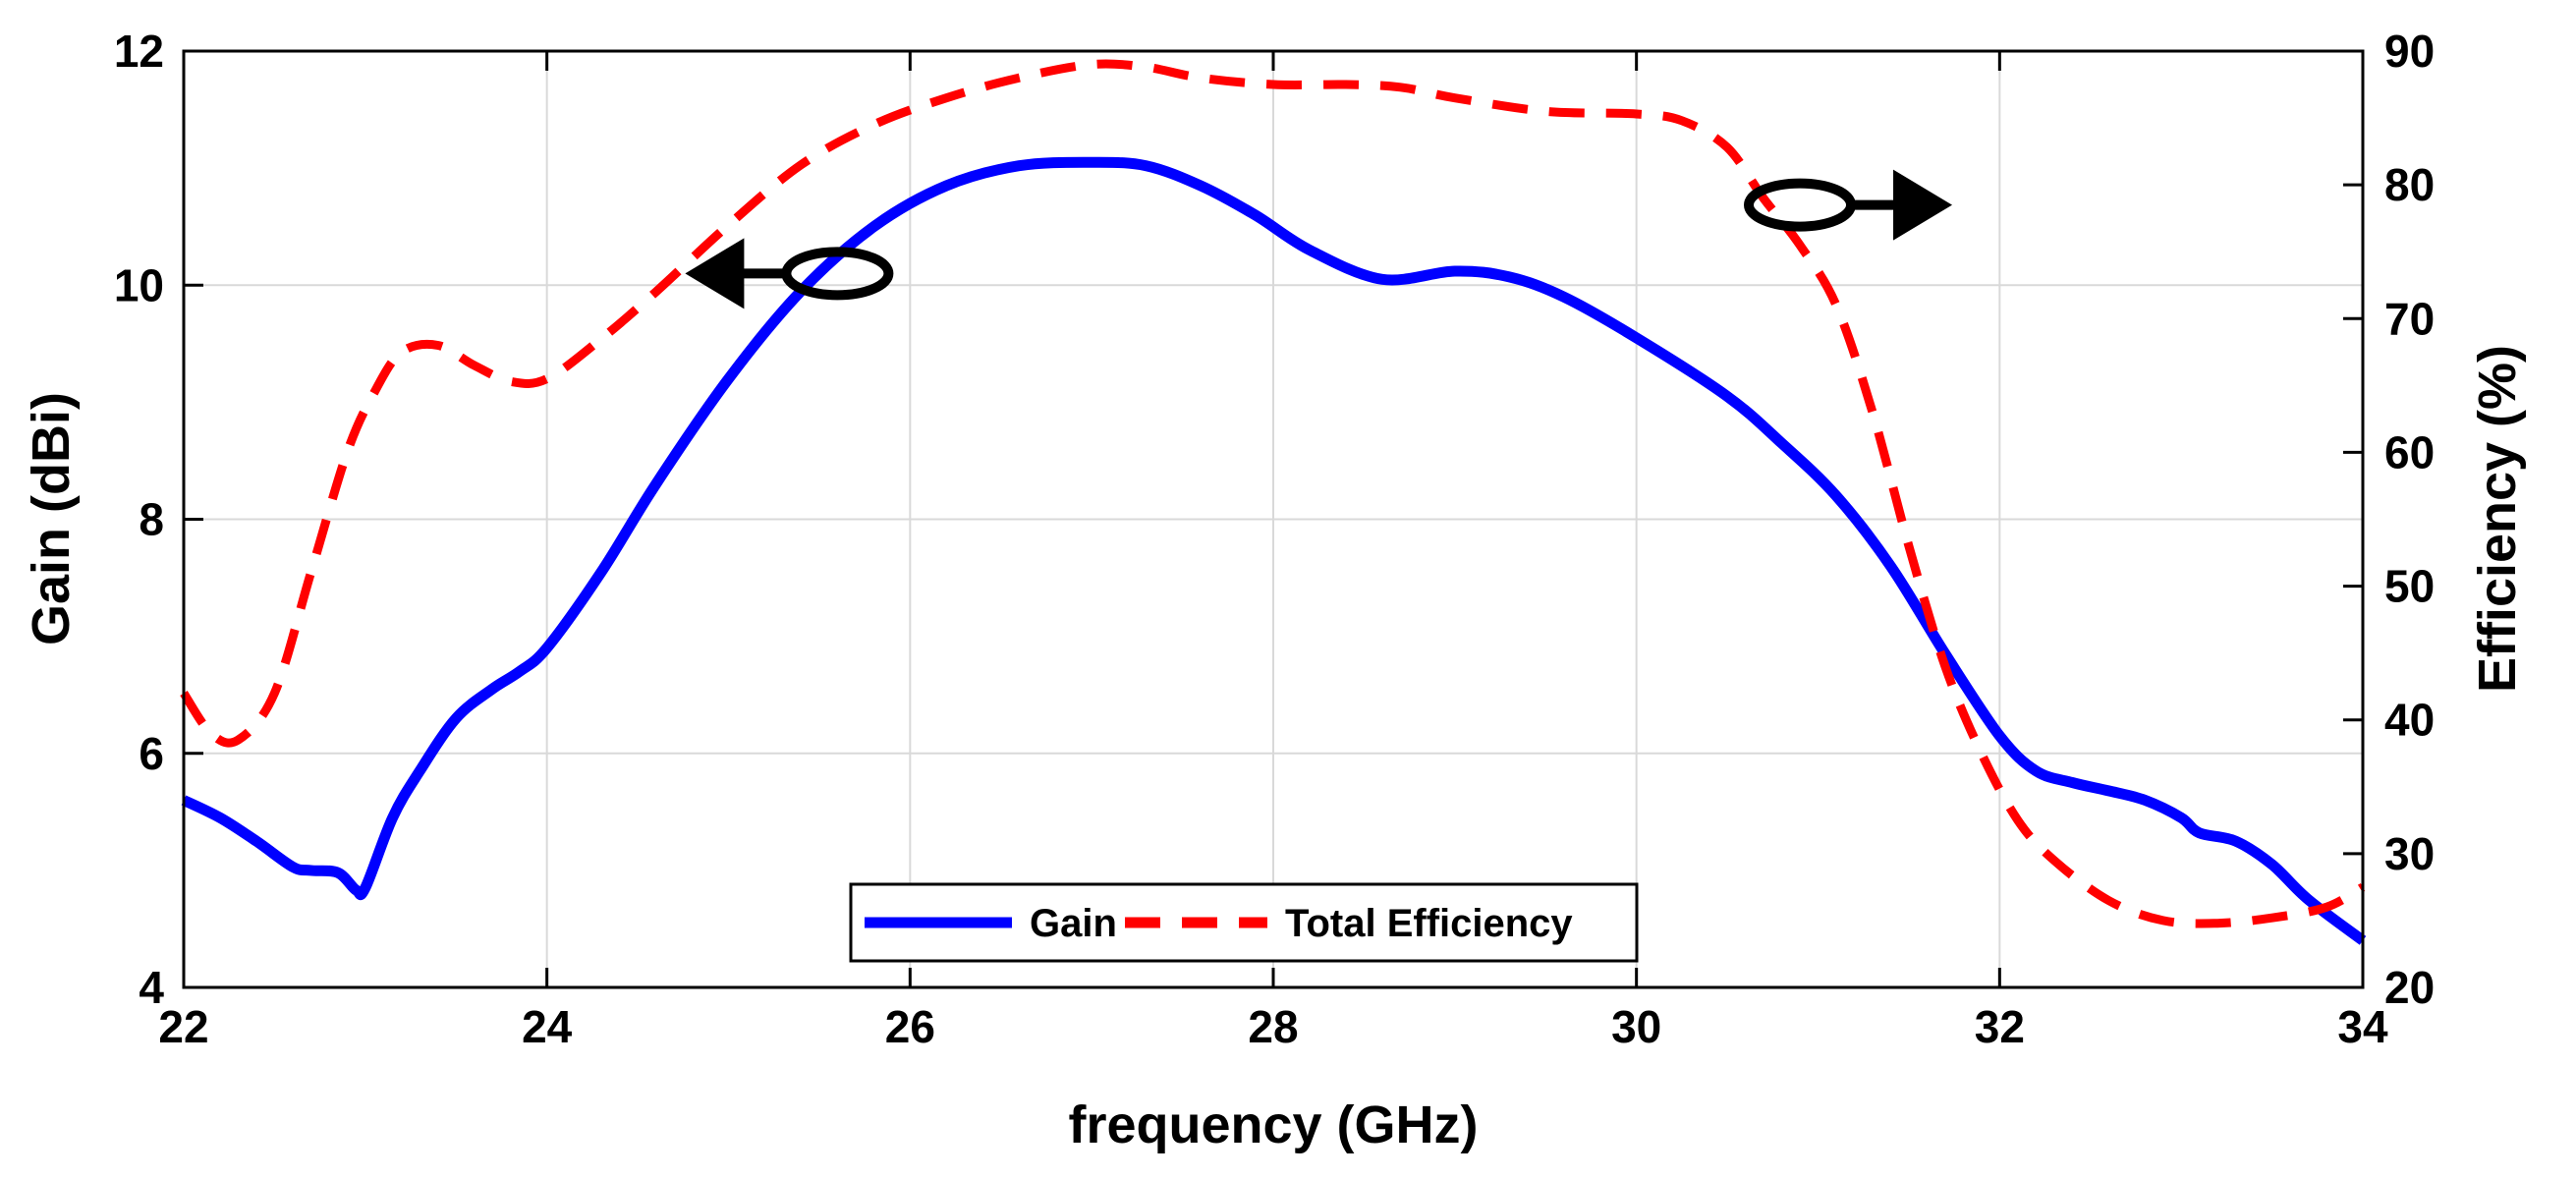  What do you see at coordinates (1848, 205) in the screenshot?
I see `right-arrow-marker` at bounding box center [1848, 205].